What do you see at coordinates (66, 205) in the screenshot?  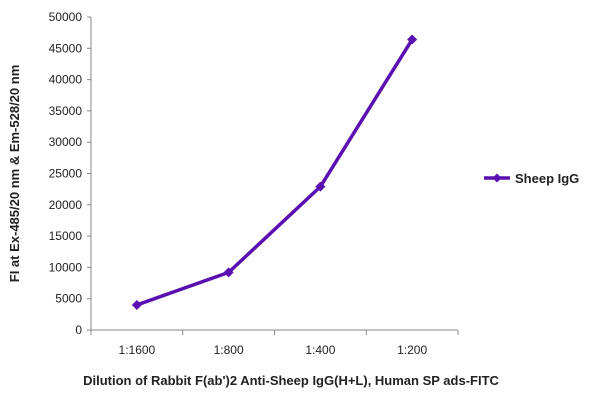 I see `y-tick-label: 20000` at bounding box center [66, 205].